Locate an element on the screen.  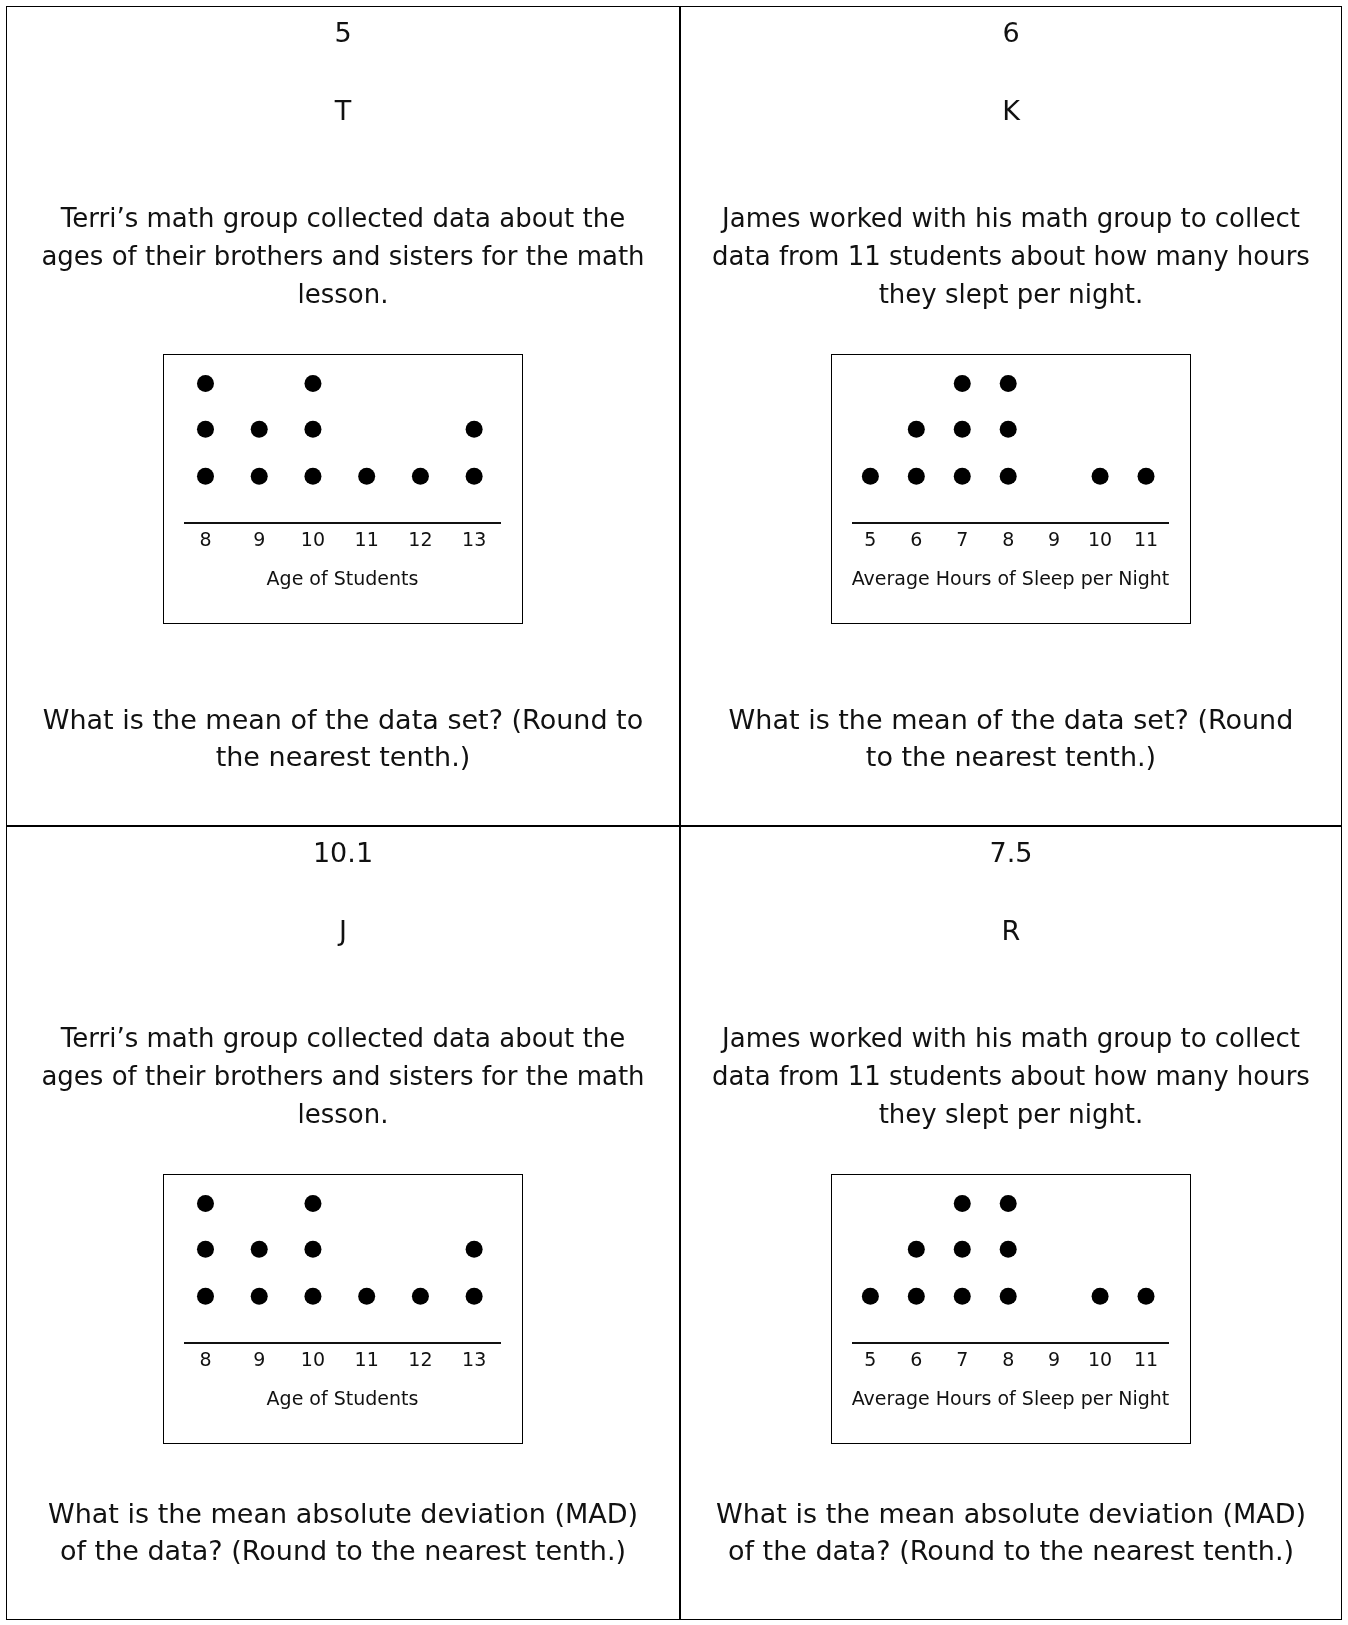
text: R is located at coordinates (1011, 930).